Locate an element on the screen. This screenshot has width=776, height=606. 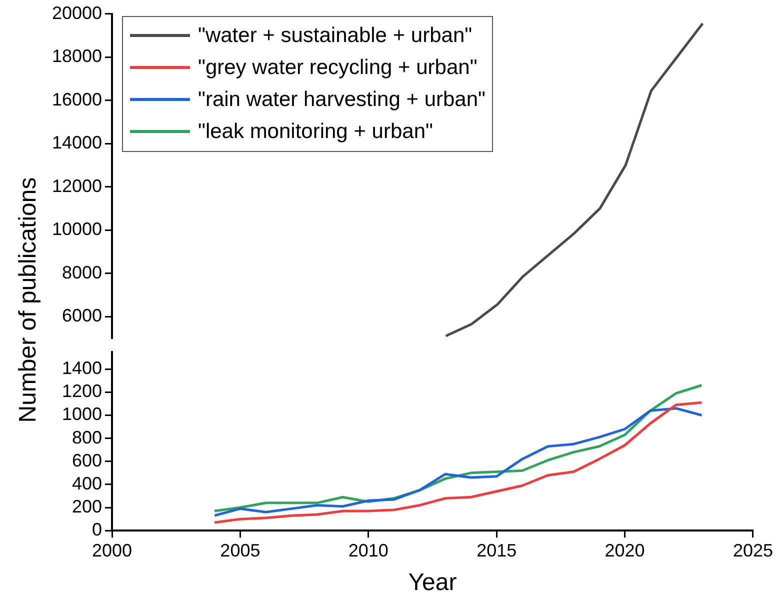
y-tick-label: 12000 is located at coordinates (77, 186).